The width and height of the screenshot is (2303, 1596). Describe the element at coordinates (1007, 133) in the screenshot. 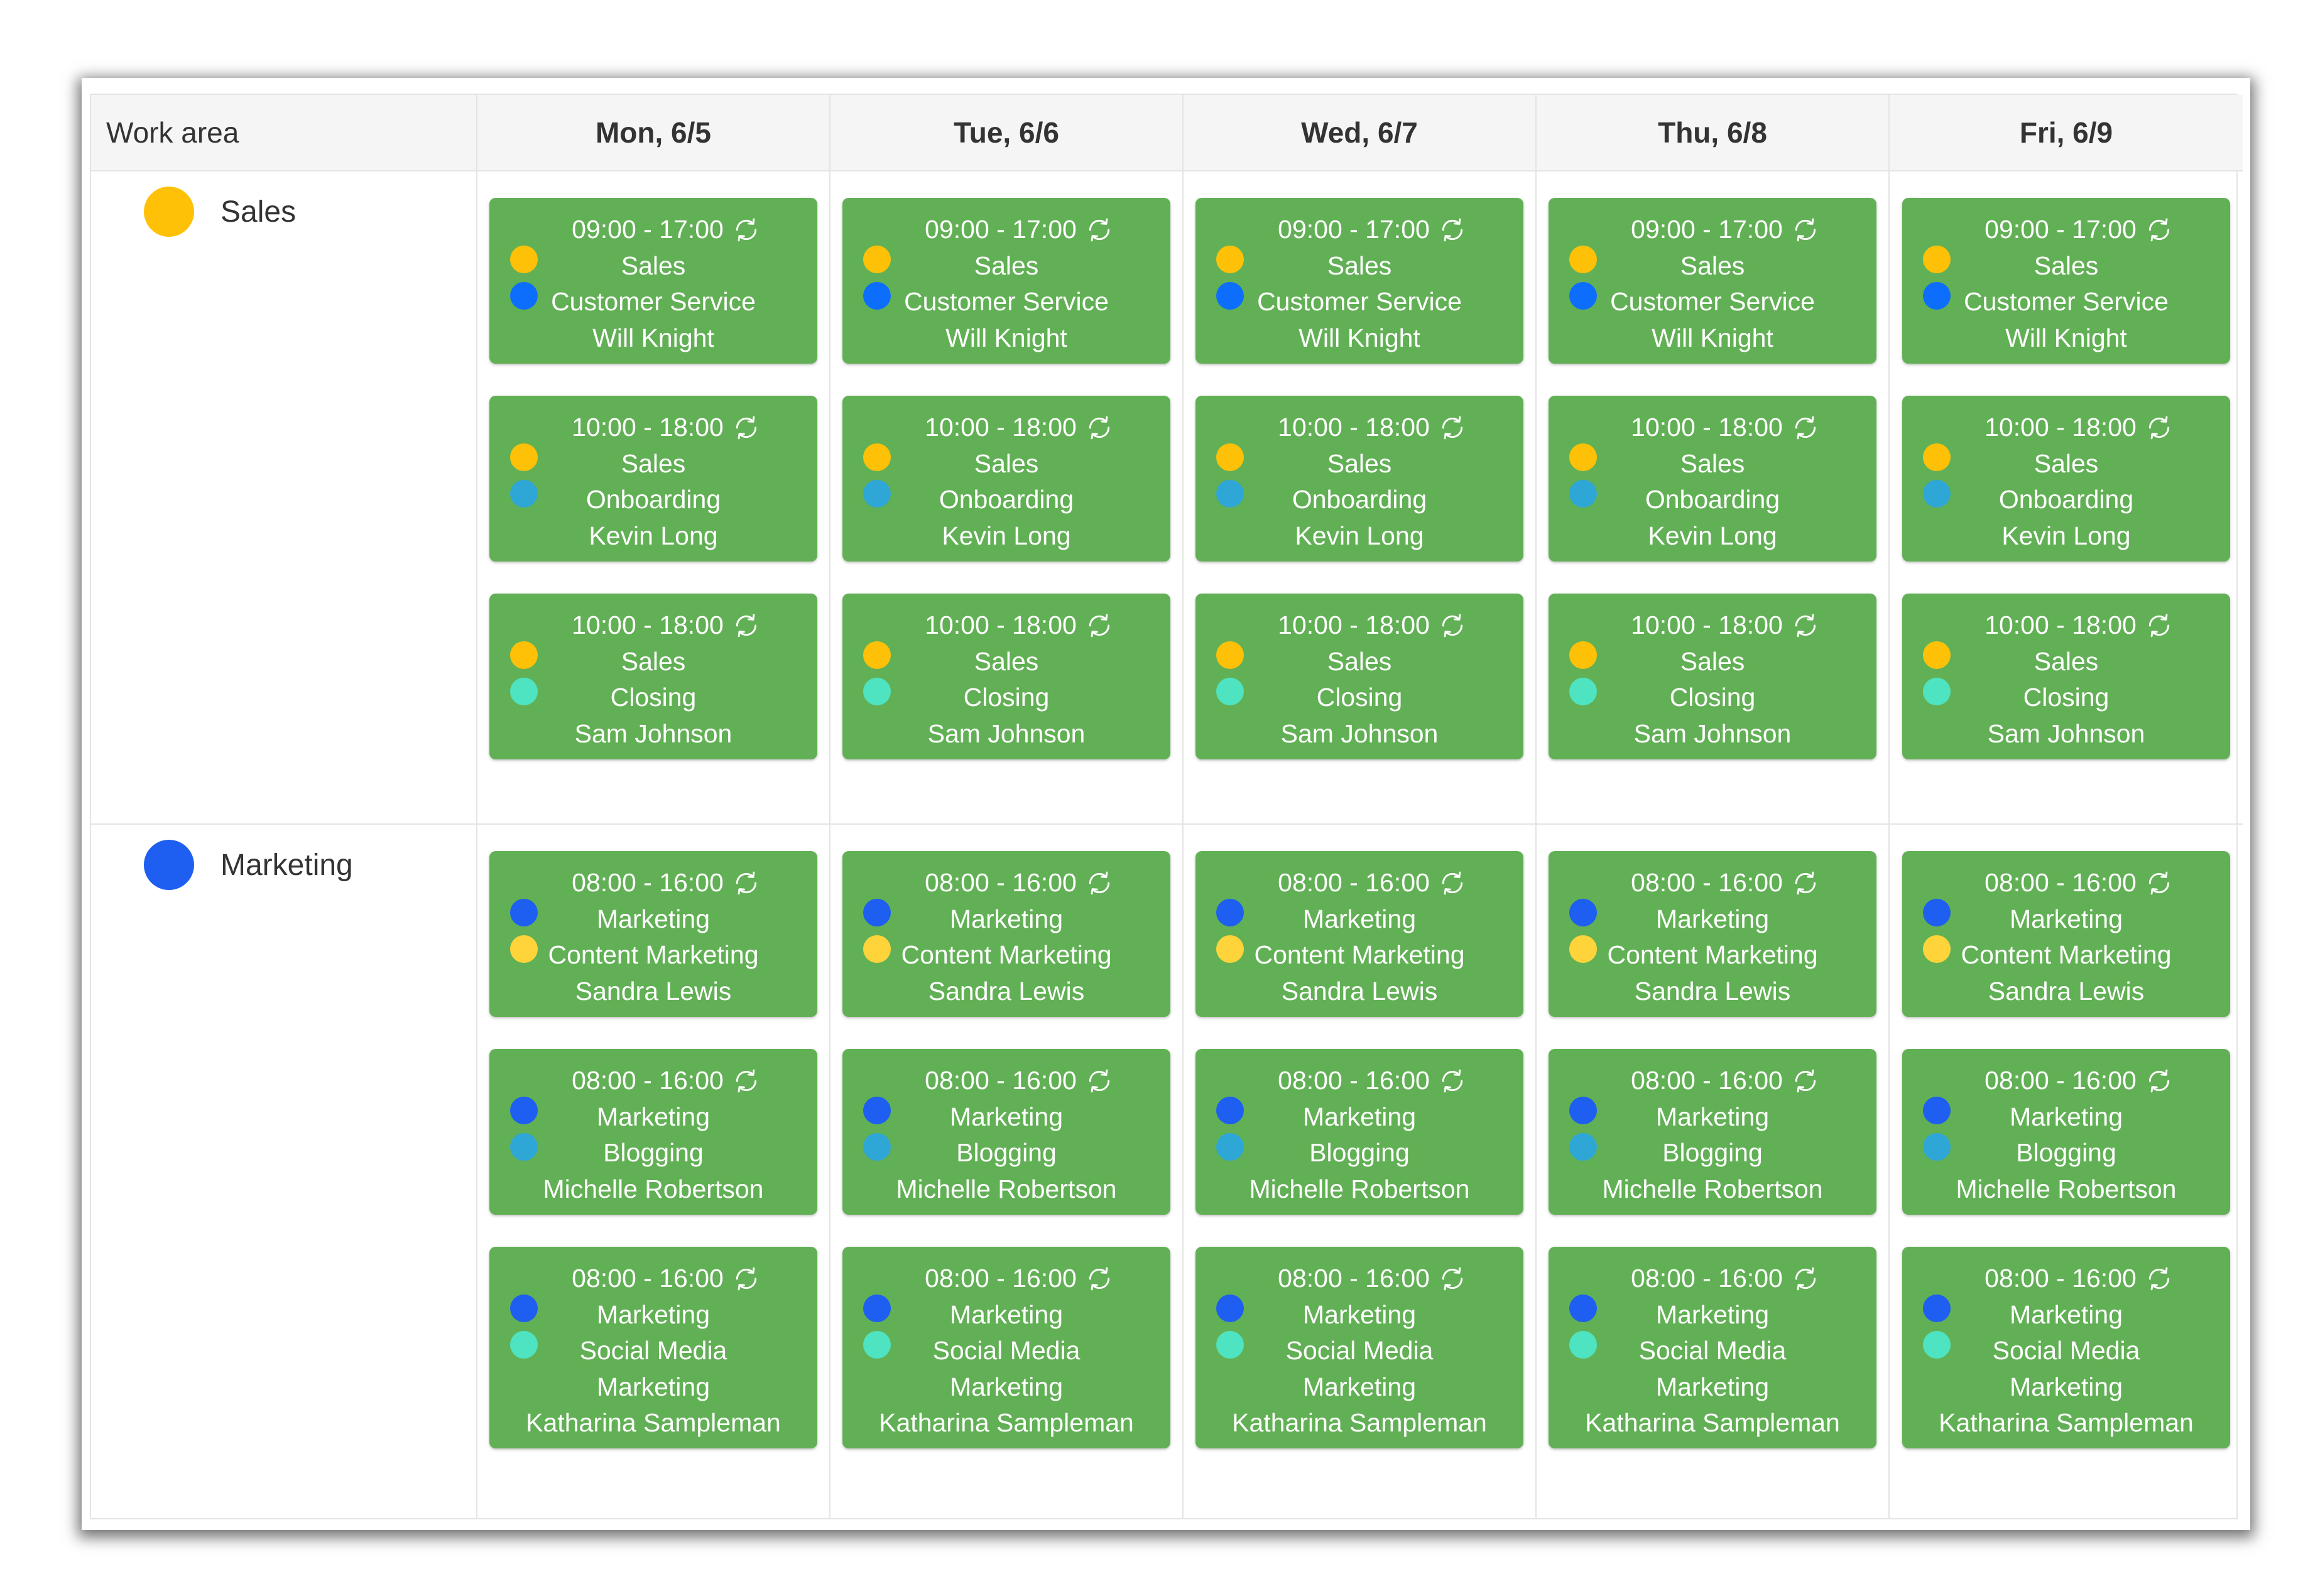

I see `day-header-tue: Tue, 6/6` at that location.